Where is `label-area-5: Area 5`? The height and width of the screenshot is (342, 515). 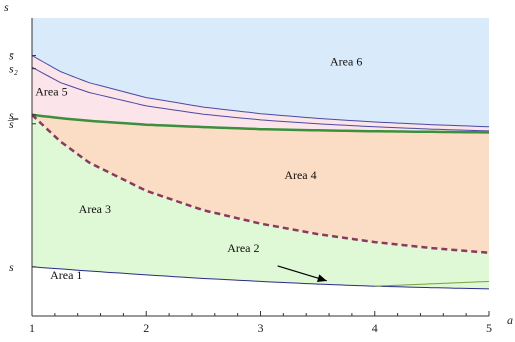
label-area-5: Area 5 is located at coordinates (51, 91).